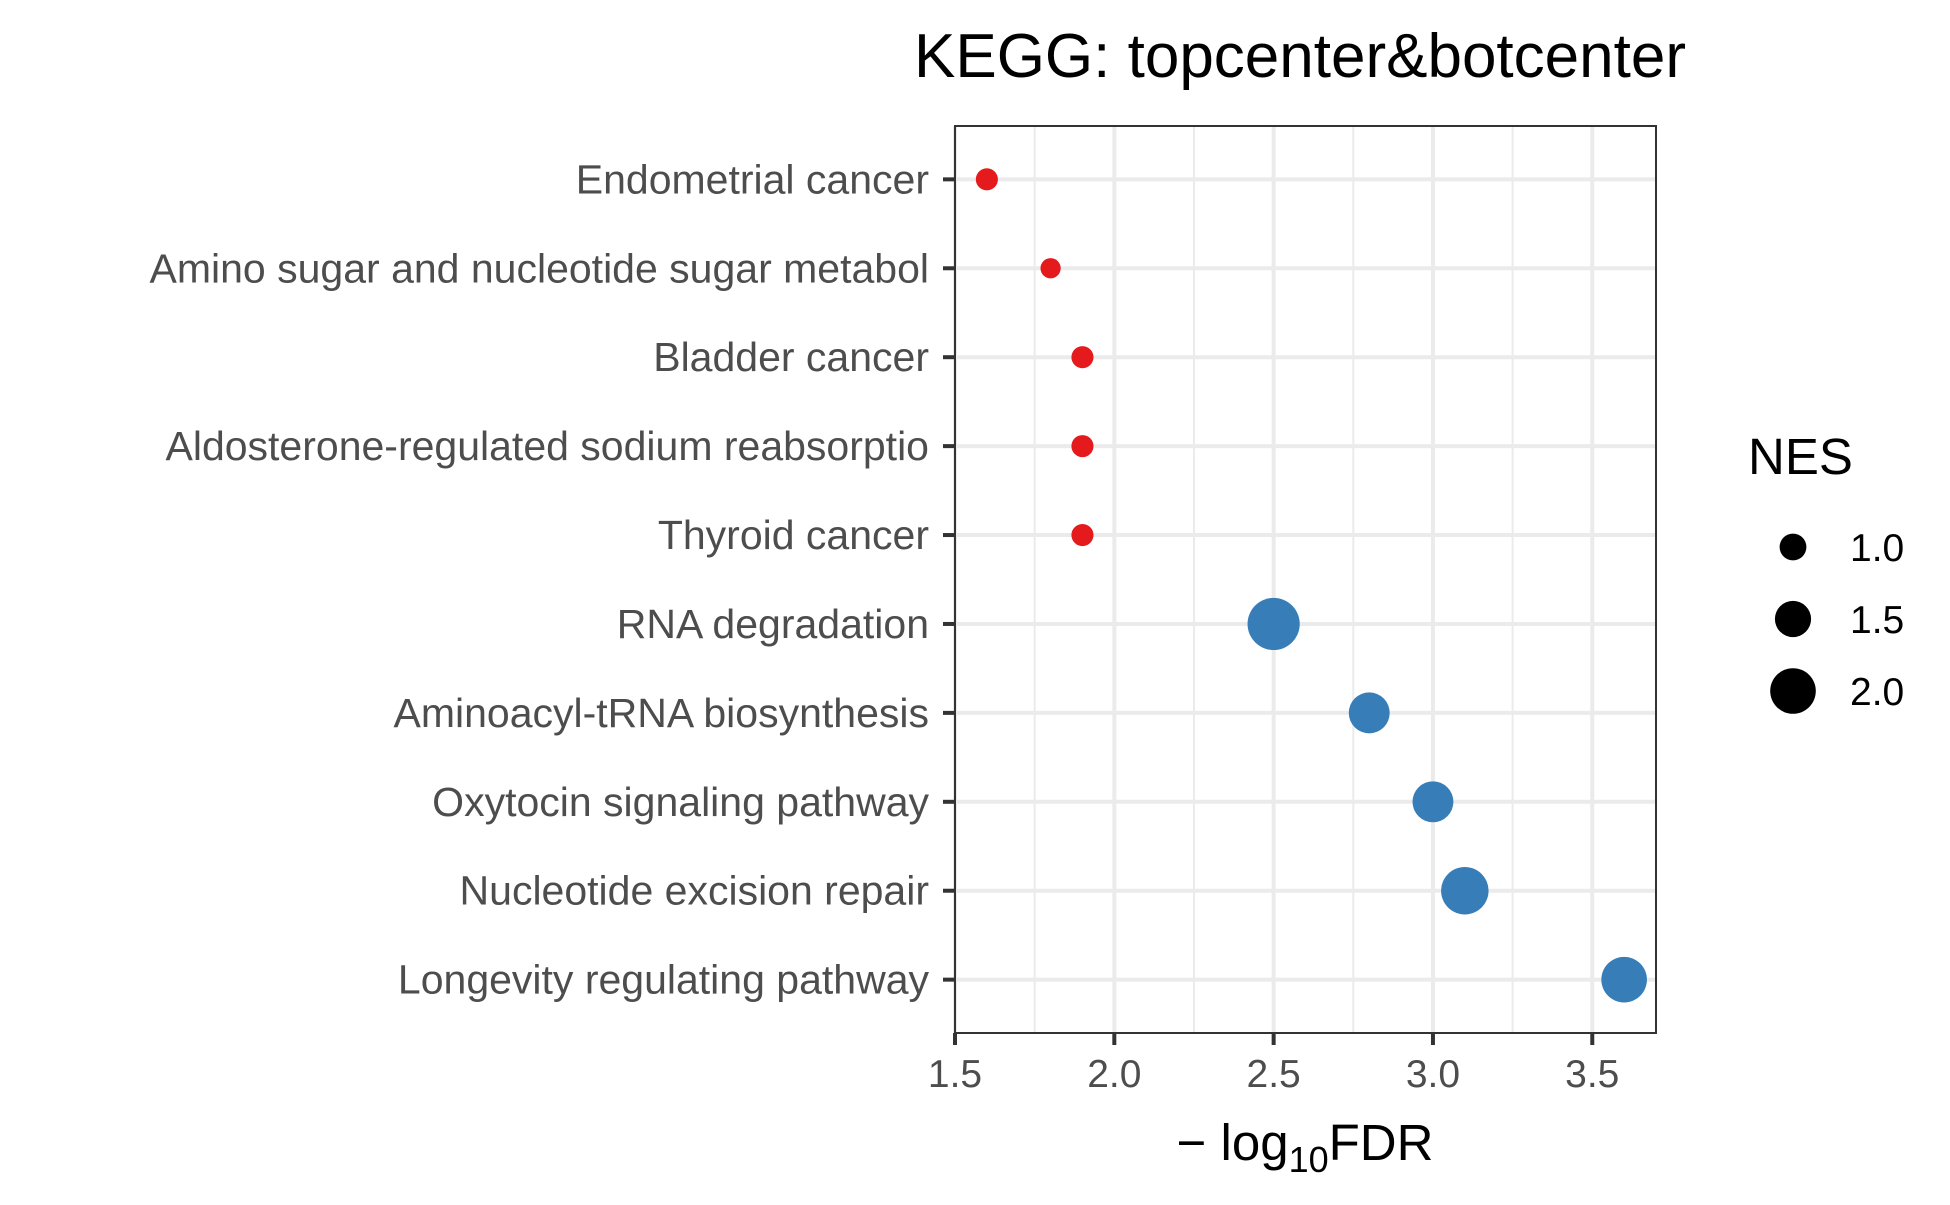 The image size is (1950, 1205). What do you see at coordinates (1877, 620) in the screenshot?
I see `legend-label: 1.5` at bounding box center [1877, 620].